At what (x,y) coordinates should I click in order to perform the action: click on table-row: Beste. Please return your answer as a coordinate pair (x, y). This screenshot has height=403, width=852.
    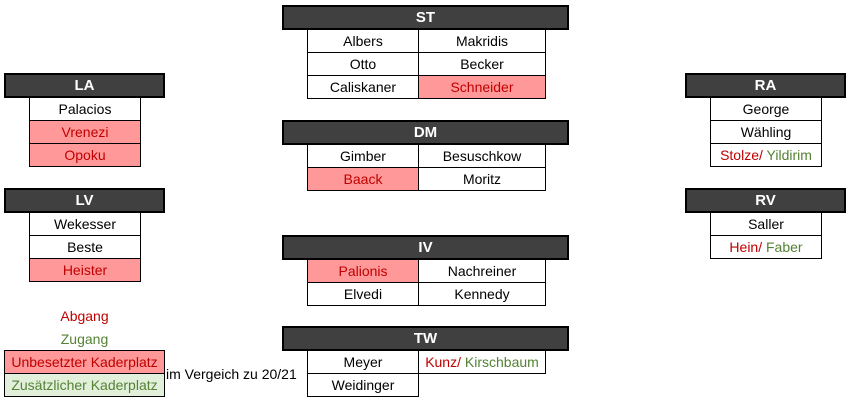
    Looking at the image, I should click on (85, 247).